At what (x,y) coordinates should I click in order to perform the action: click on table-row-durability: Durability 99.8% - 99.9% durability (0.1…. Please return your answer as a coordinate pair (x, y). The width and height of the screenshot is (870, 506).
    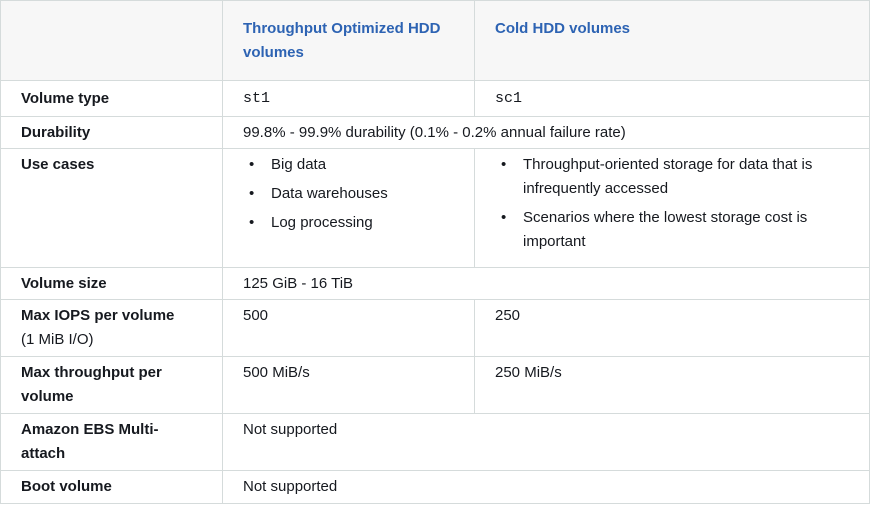
    Looking at the image, I should click on (435, 132).